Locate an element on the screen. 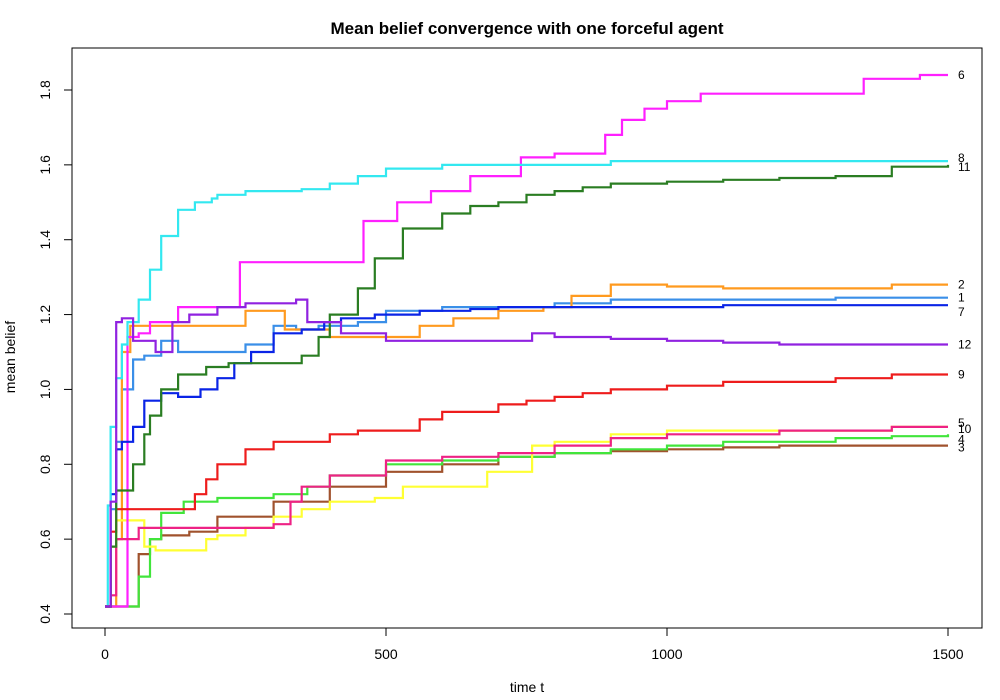  series-end-label-8: 8 is located at coordinates (961, 158).